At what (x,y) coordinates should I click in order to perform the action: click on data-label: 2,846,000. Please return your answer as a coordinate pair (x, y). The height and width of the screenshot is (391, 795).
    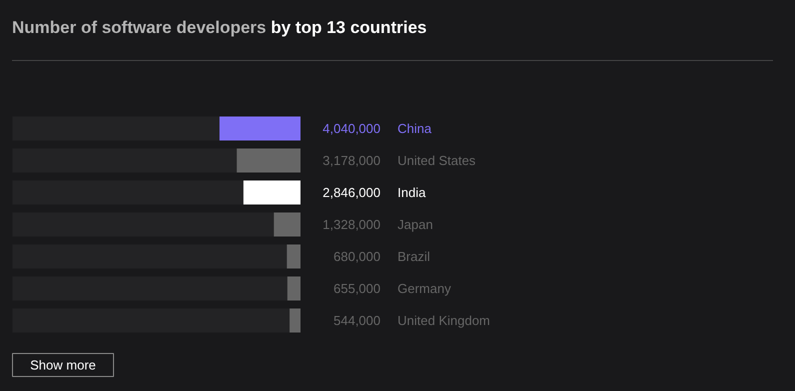
    Looking at the image, I should click on (351, 192).